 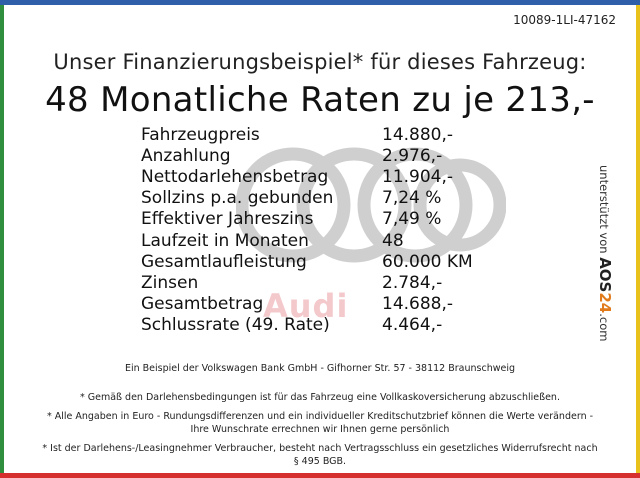 I want to click on term-value: 14.688,-, so click(x=418, y=304).